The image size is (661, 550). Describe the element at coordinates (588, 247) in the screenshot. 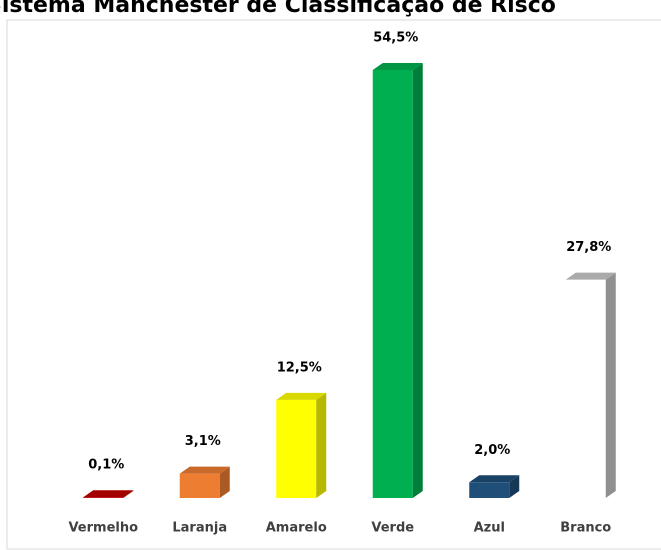

I see `value-label: 27,8%` at that location.